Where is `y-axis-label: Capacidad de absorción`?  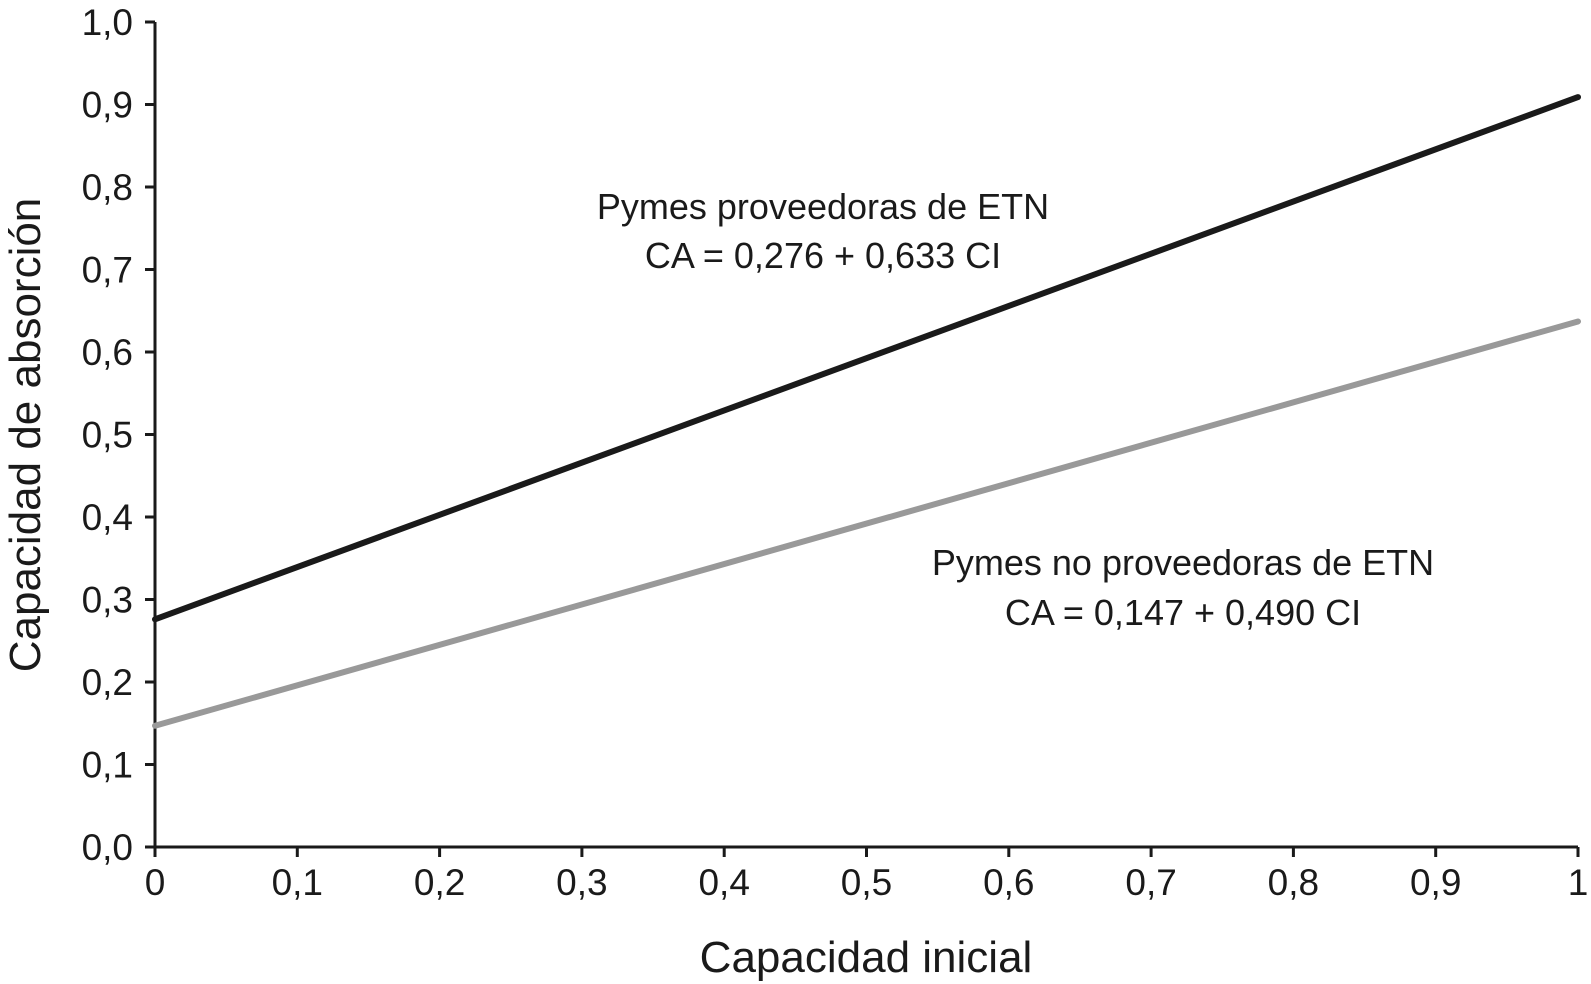 y-axis-label: Capacidad de absorción is located at coordinates (25, 435).